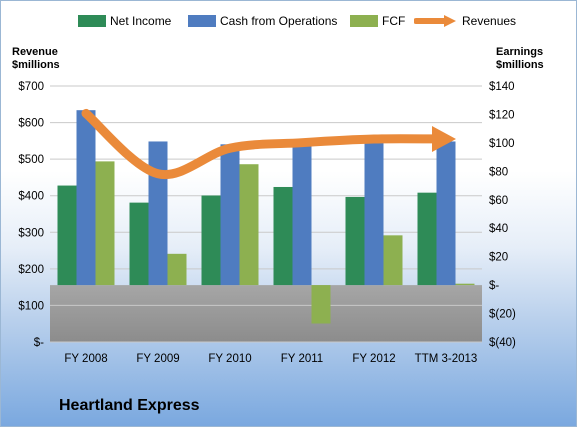 The width and height of the screenshot is (577, 427). Describe the element at coordinates (502, 343) in the screenshot. I see `right-tick-label: $(40)` at that location.